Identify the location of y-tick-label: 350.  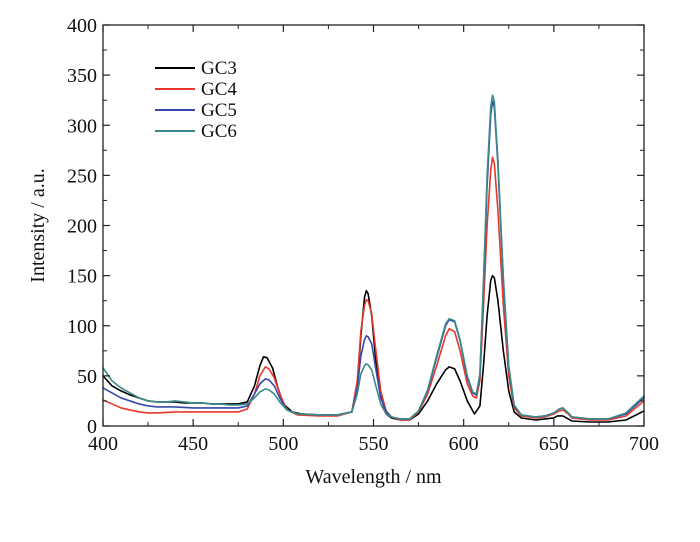
(82, 76).